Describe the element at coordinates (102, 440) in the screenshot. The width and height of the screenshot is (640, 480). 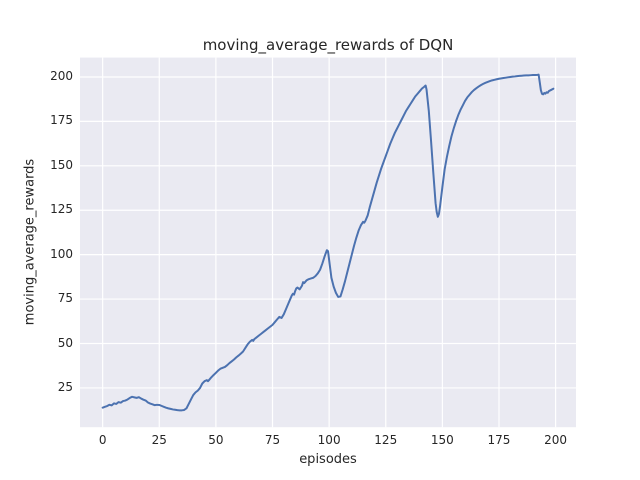
I see `x-tick-label: 0` at that location.